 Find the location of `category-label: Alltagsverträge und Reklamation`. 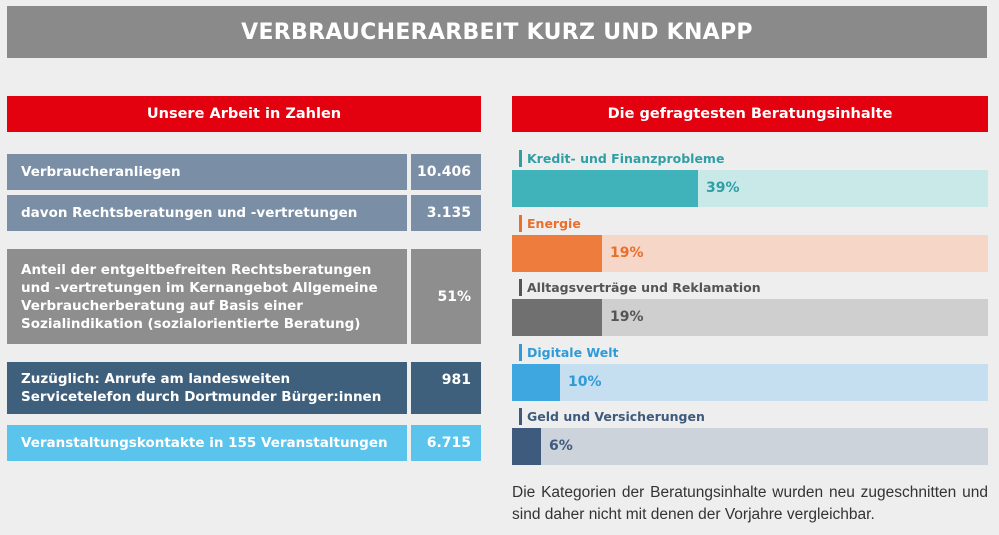

category-label: Alltagsverträge und Reklamation is located at coordinates (644, 287).